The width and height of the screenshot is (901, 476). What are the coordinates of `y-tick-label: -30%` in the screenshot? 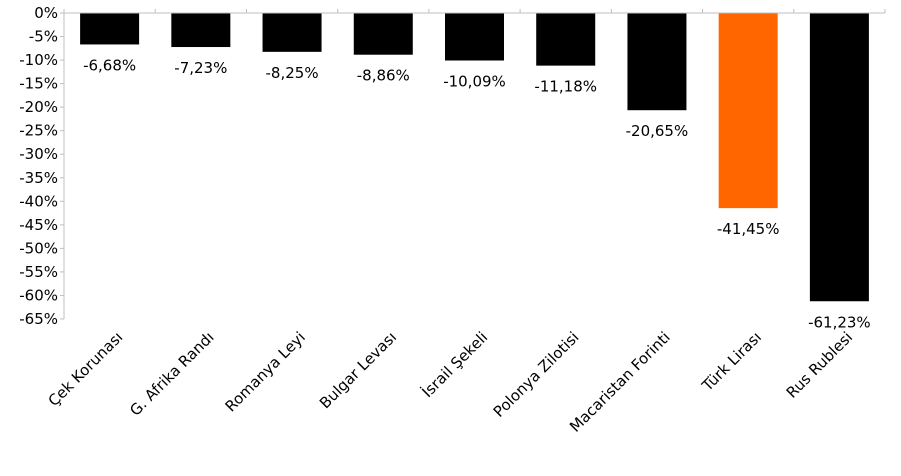 It's located at (38, 154).